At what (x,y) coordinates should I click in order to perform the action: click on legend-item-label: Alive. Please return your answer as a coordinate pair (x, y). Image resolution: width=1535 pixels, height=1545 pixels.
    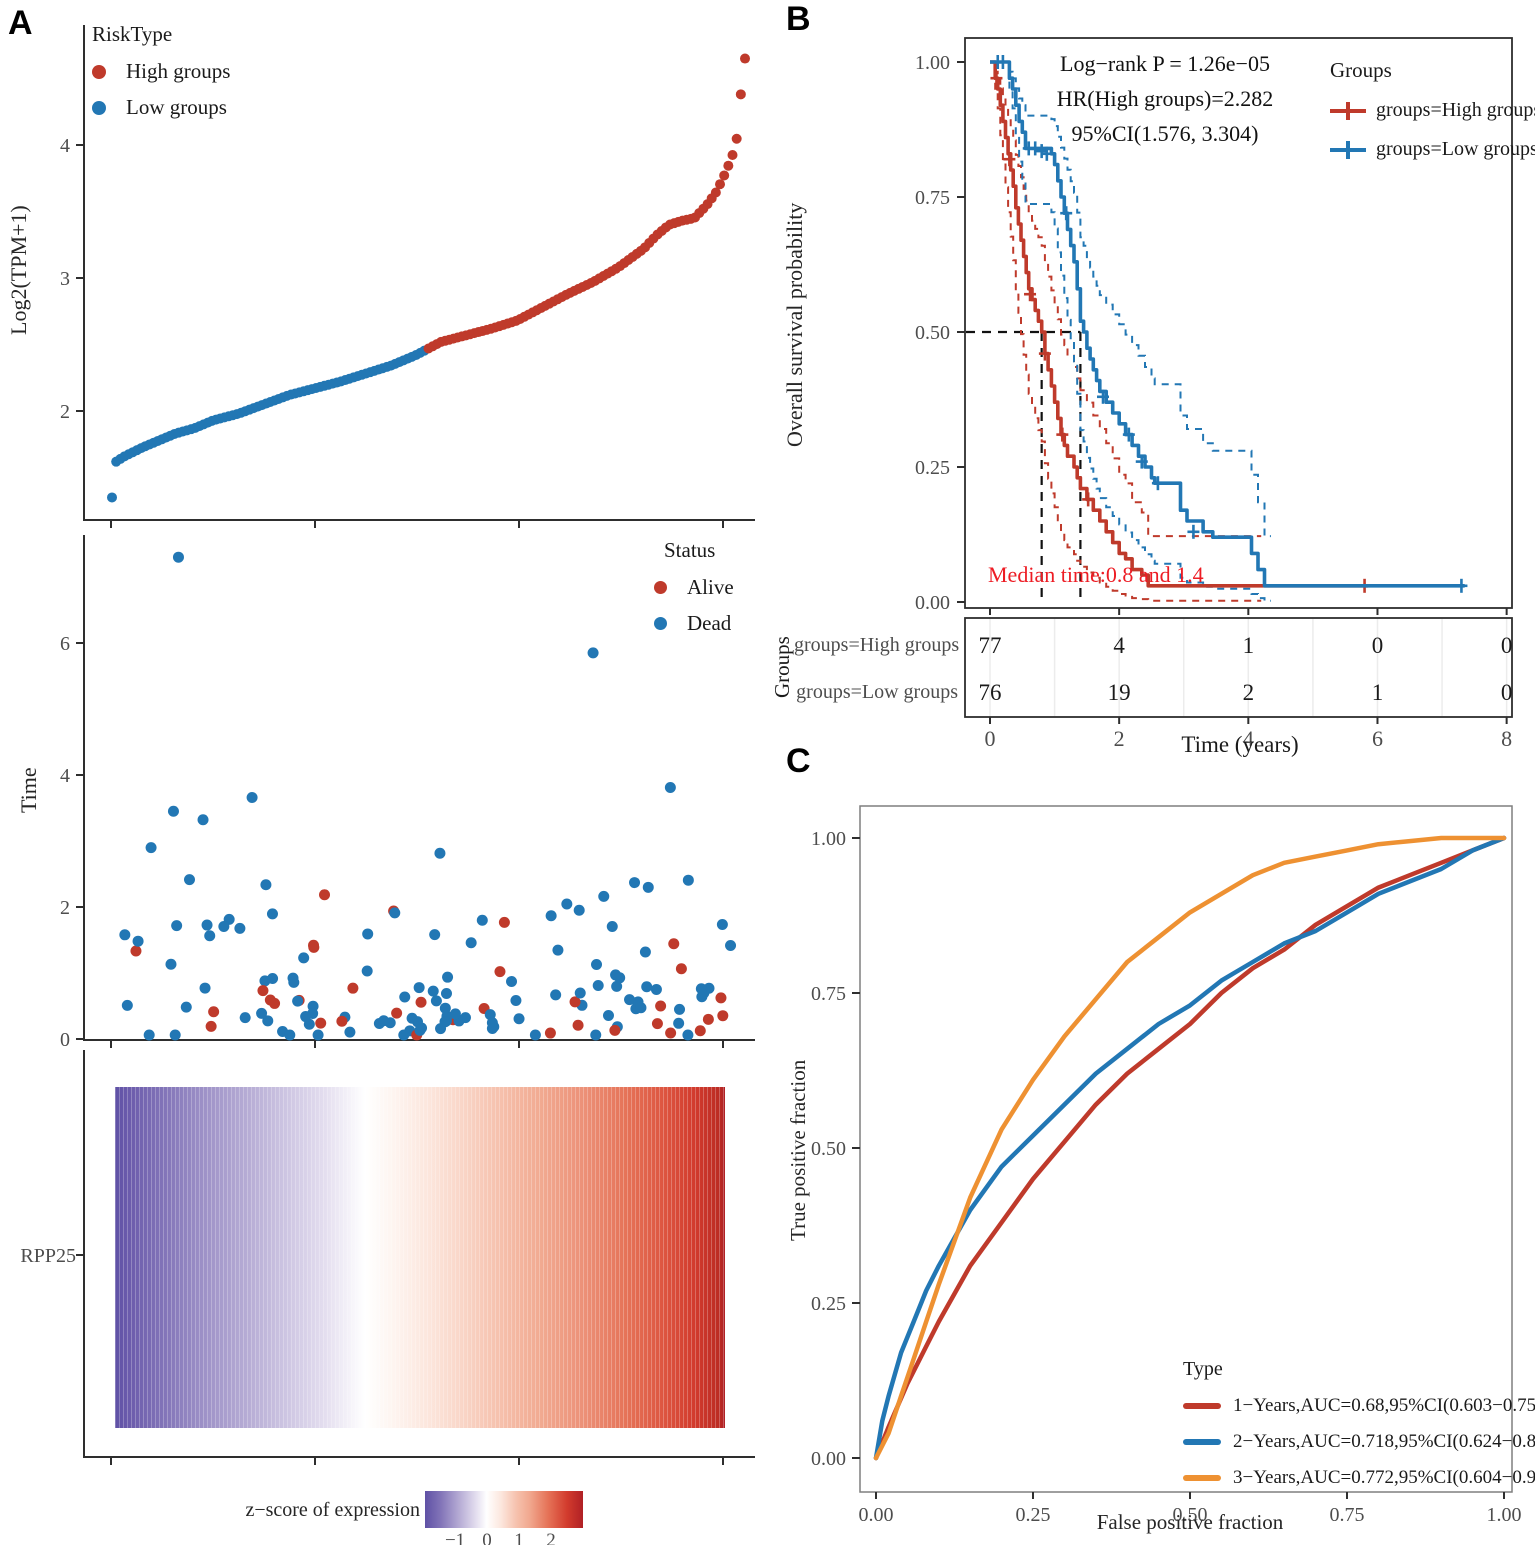
    Looking at the image, I should click on (710, 587).